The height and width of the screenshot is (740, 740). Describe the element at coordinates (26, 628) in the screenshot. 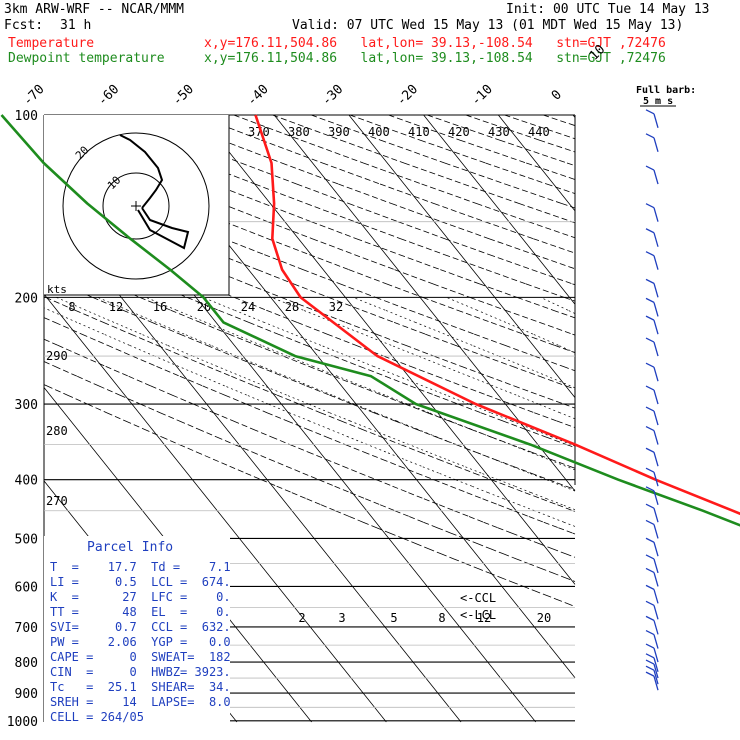

I see `pressure-tick-label: 700` at that location.